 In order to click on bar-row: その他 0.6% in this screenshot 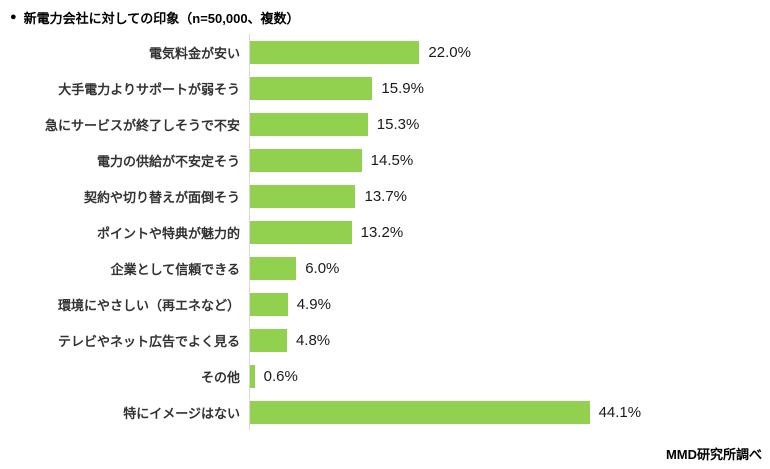, I will do `click(385, 376)`.